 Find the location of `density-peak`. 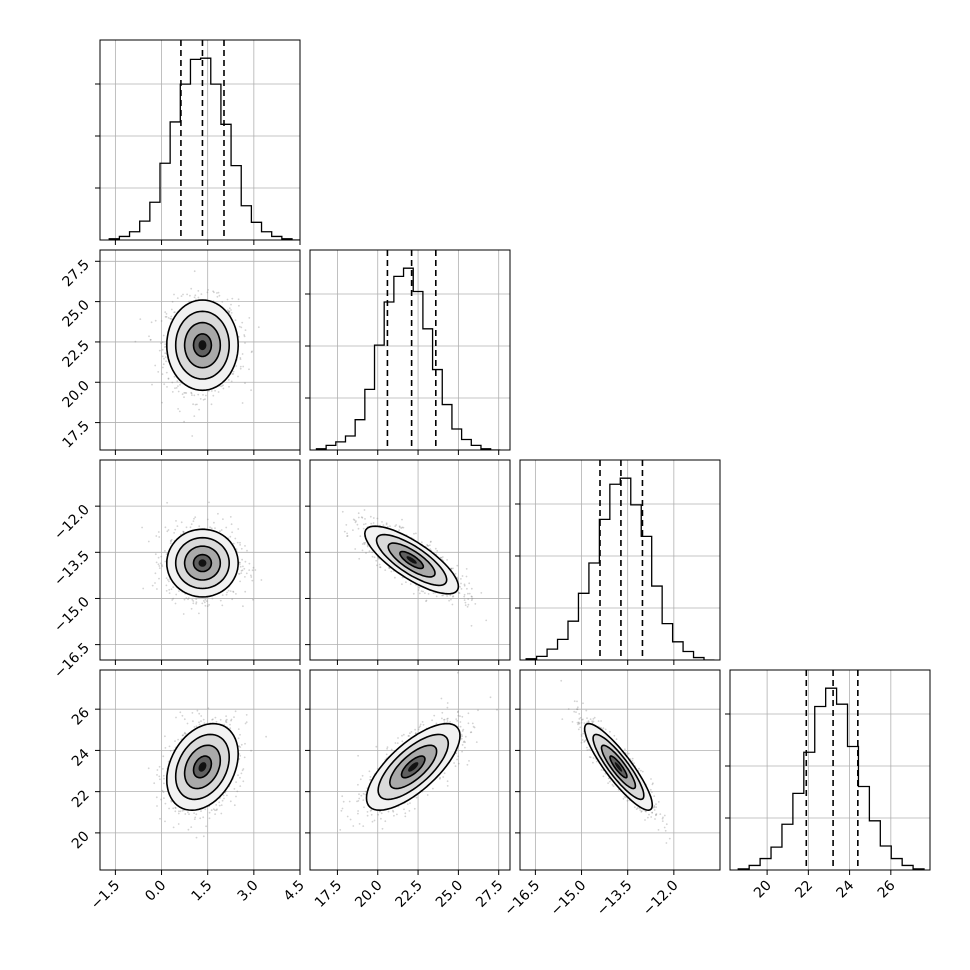

density-peak is located at coordinates (202, 345).